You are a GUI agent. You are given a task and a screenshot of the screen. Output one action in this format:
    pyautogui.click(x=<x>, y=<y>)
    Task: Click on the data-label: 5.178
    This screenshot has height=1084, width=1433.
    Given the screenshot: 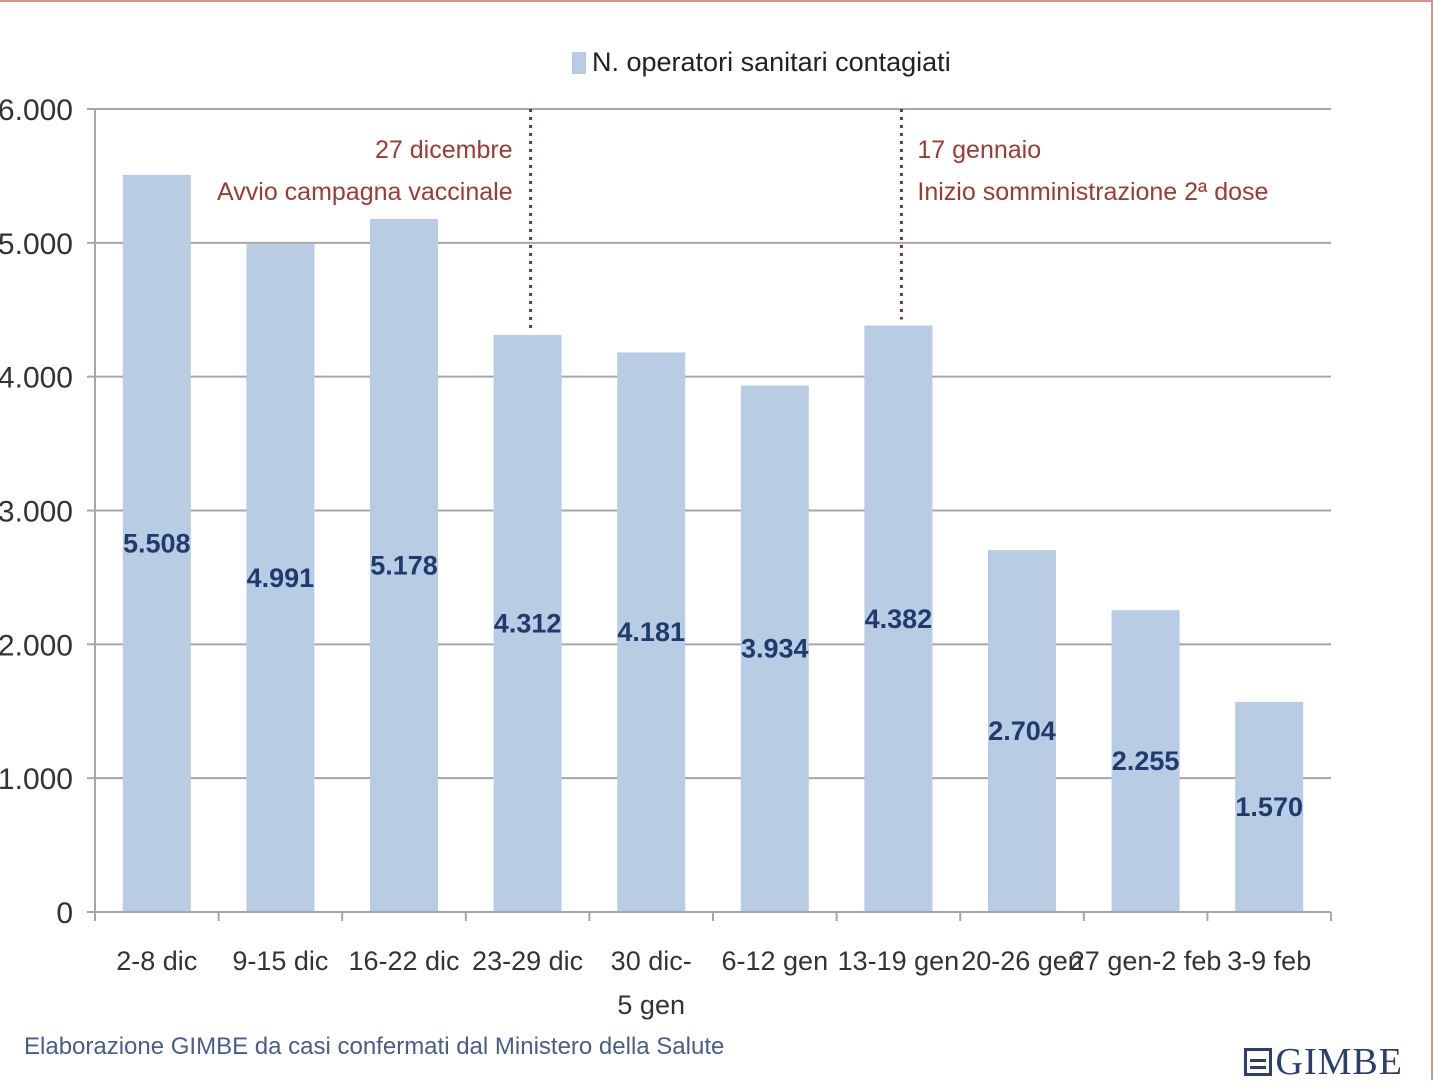 What is the action you would take?
    pyautogui.click(x=404, y=566)
    